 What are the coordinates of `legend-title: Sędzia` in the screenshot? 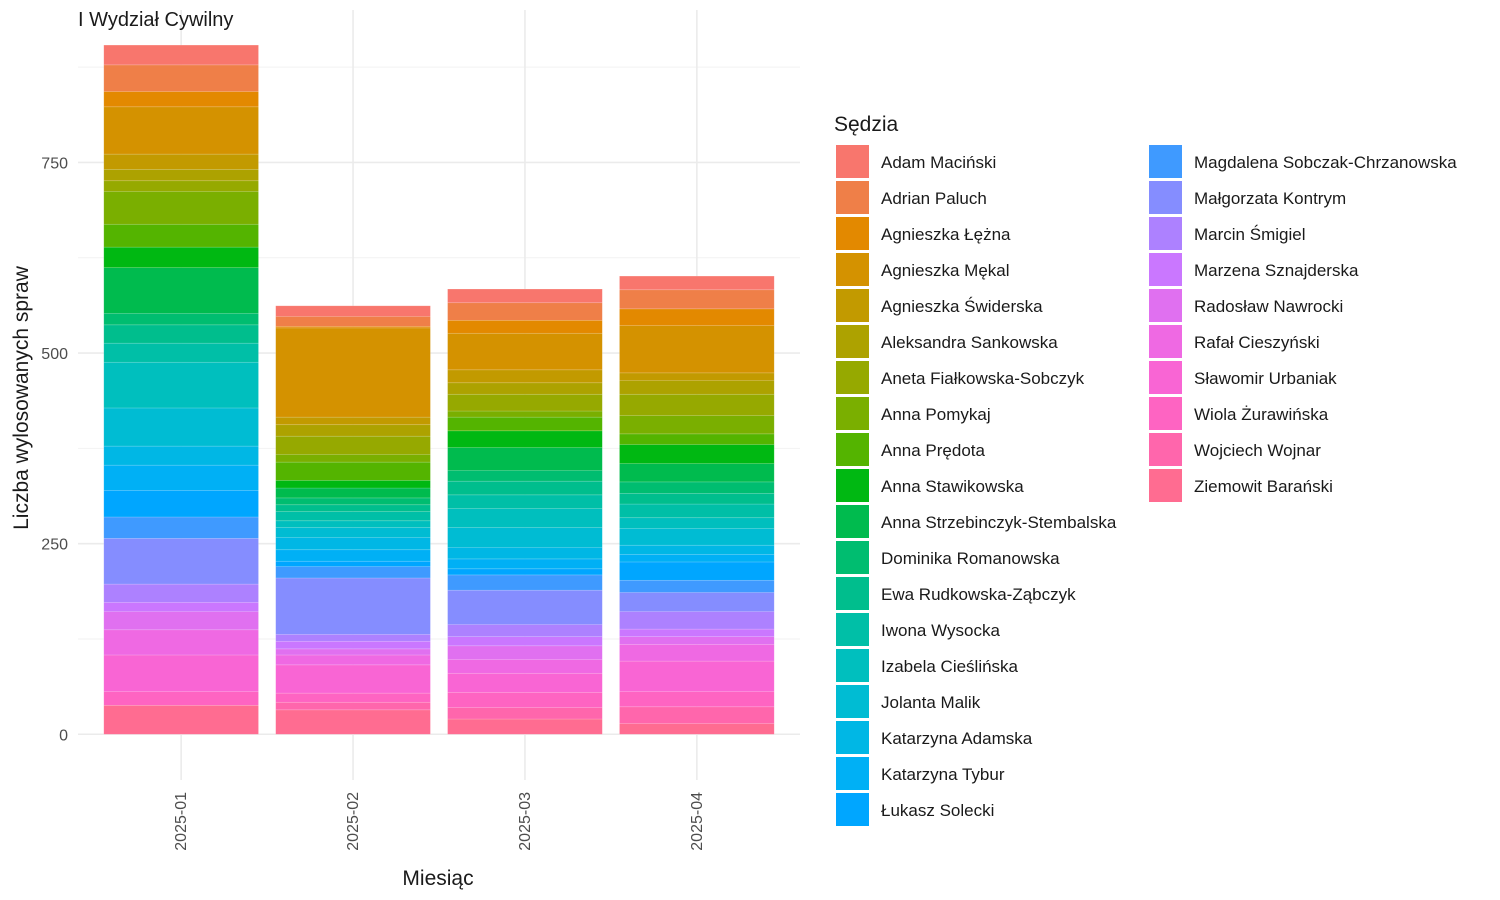 It's located at (866, 124).